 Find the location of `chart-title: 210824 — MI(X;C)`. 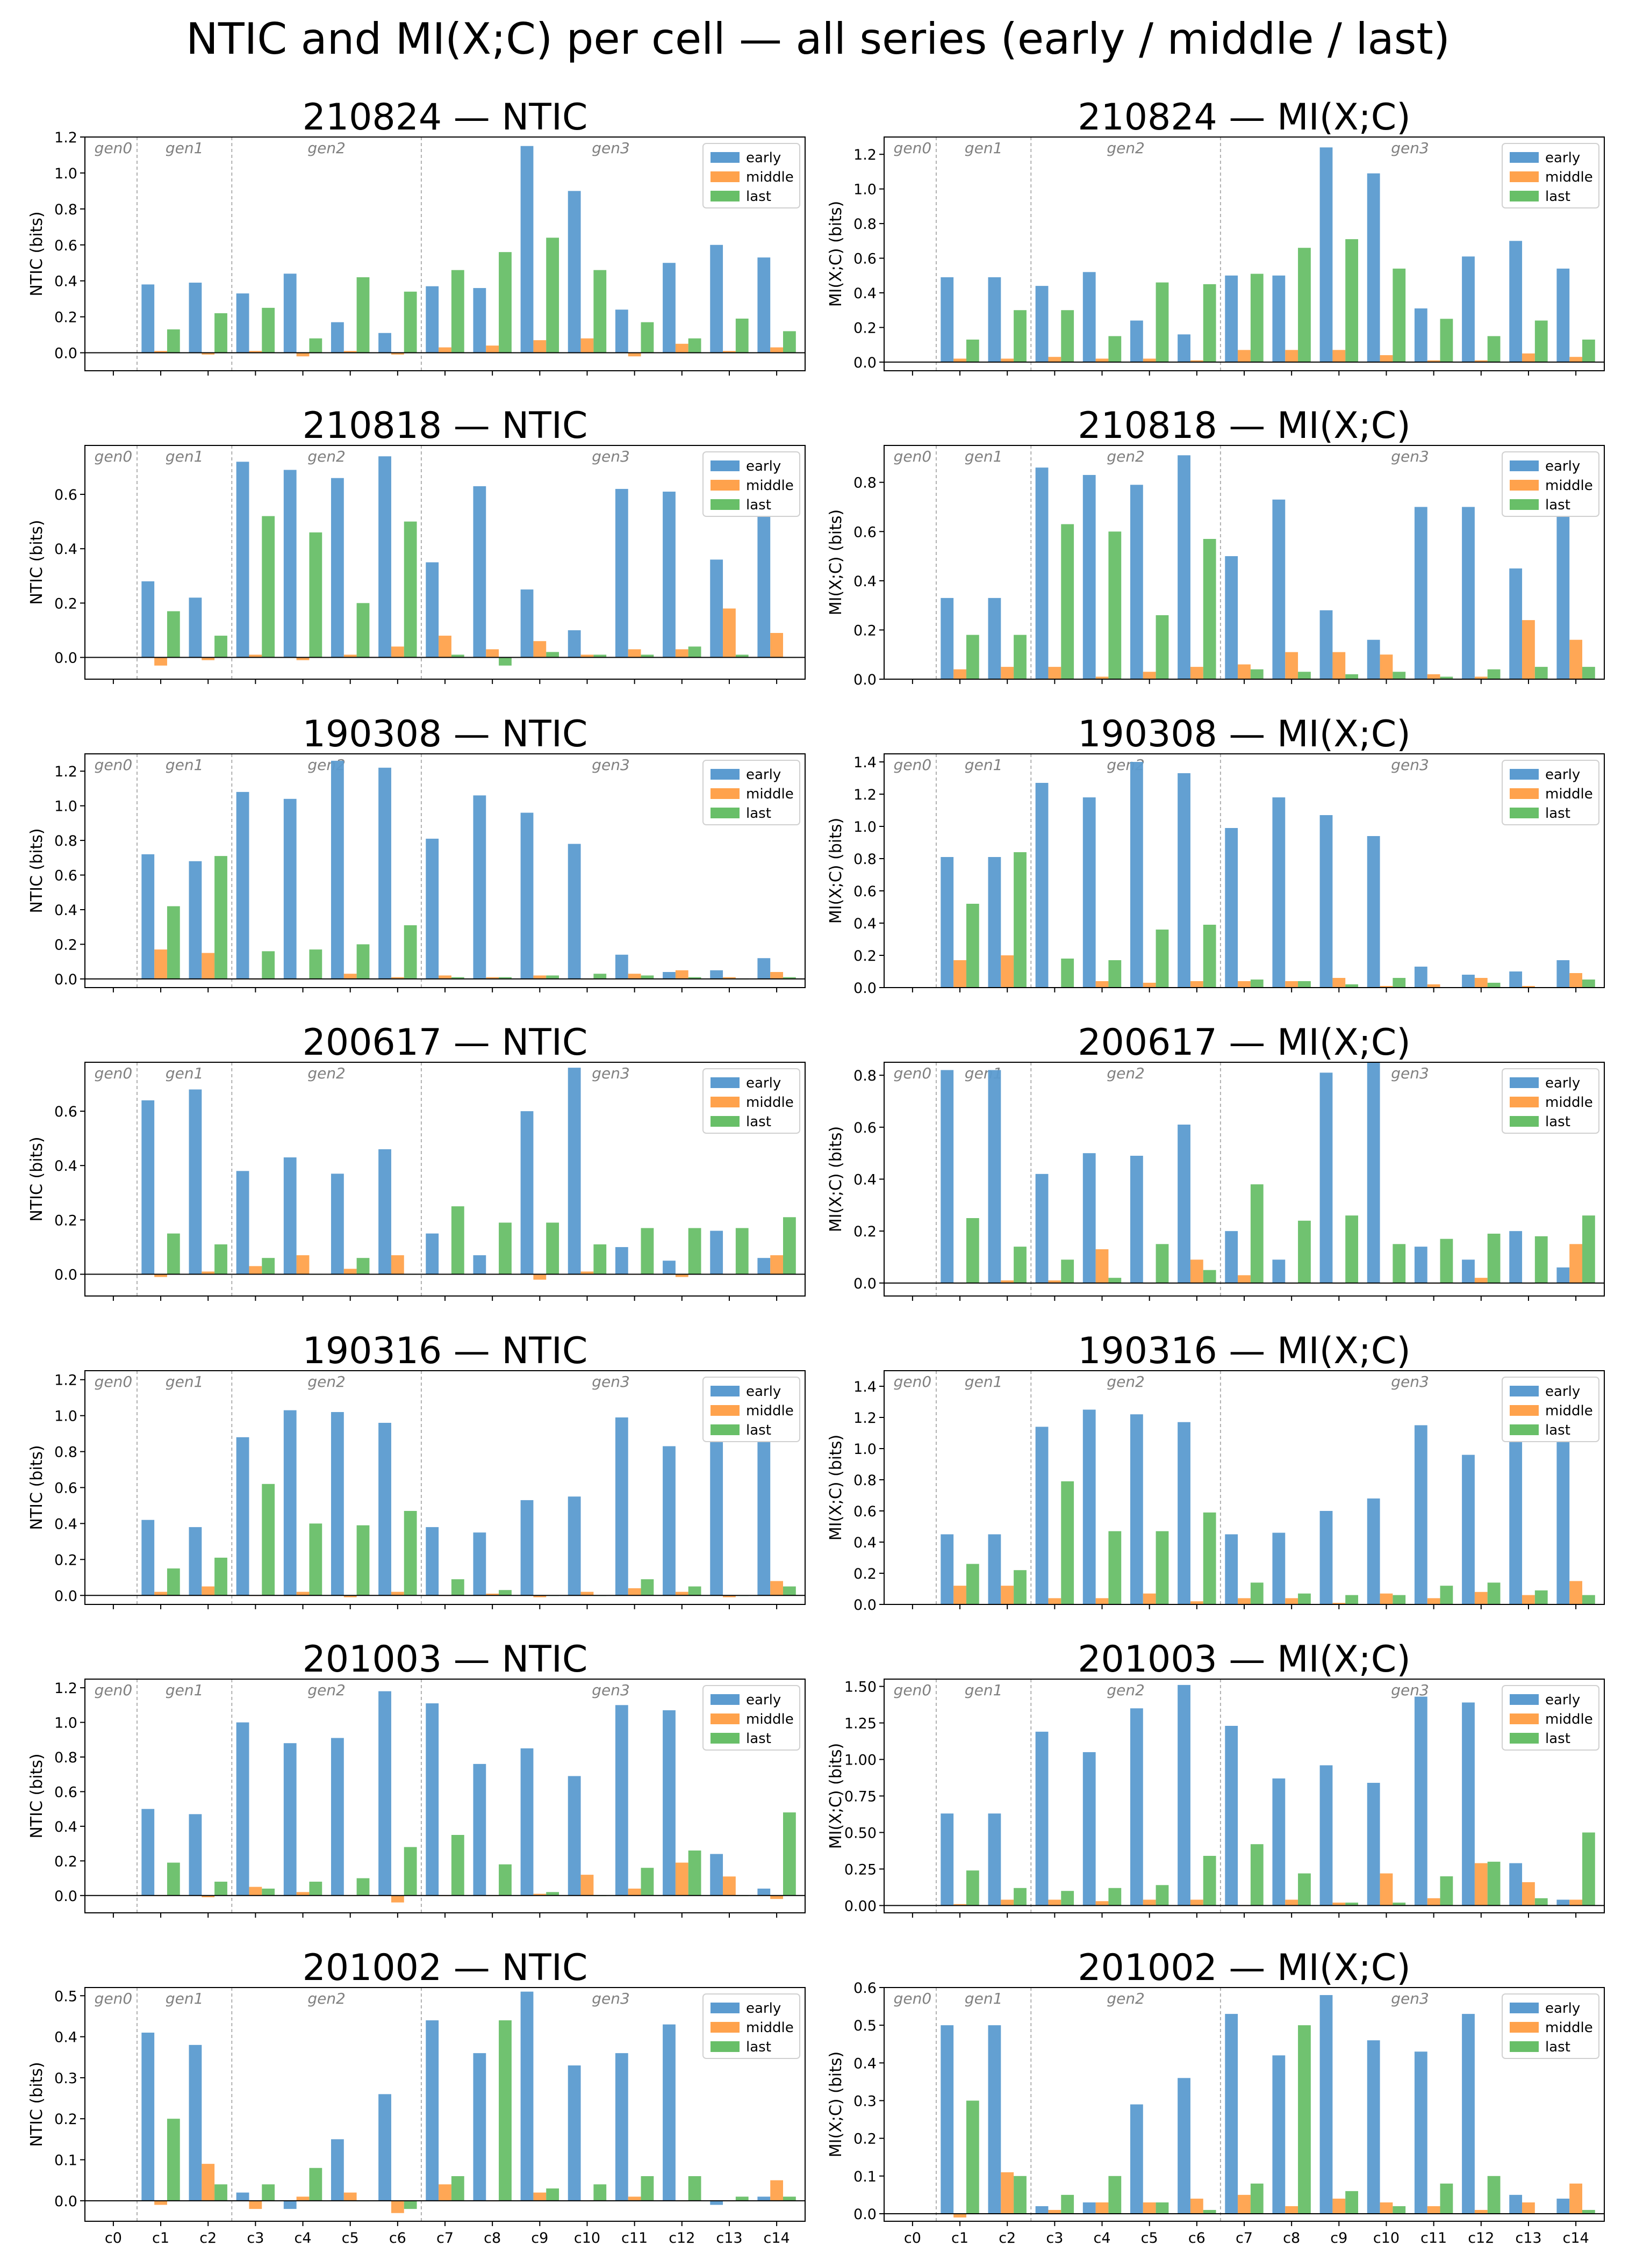

chart-title: 210824 — MI(X;C) is located at coordinates (1244, 118).